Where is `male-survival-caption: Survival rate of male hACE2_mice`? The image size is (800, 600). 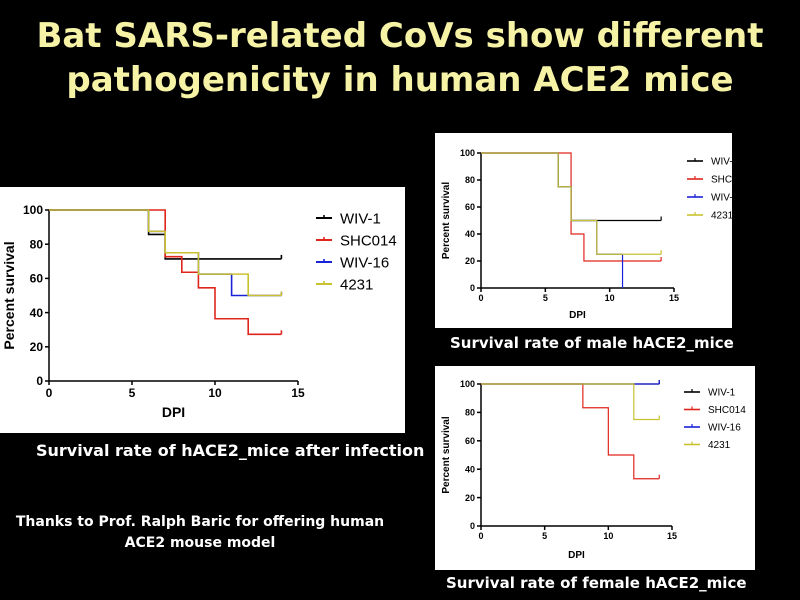
male-survival-caption: Survival rate of male hACE2_mice is located at coordinates (592, 343).